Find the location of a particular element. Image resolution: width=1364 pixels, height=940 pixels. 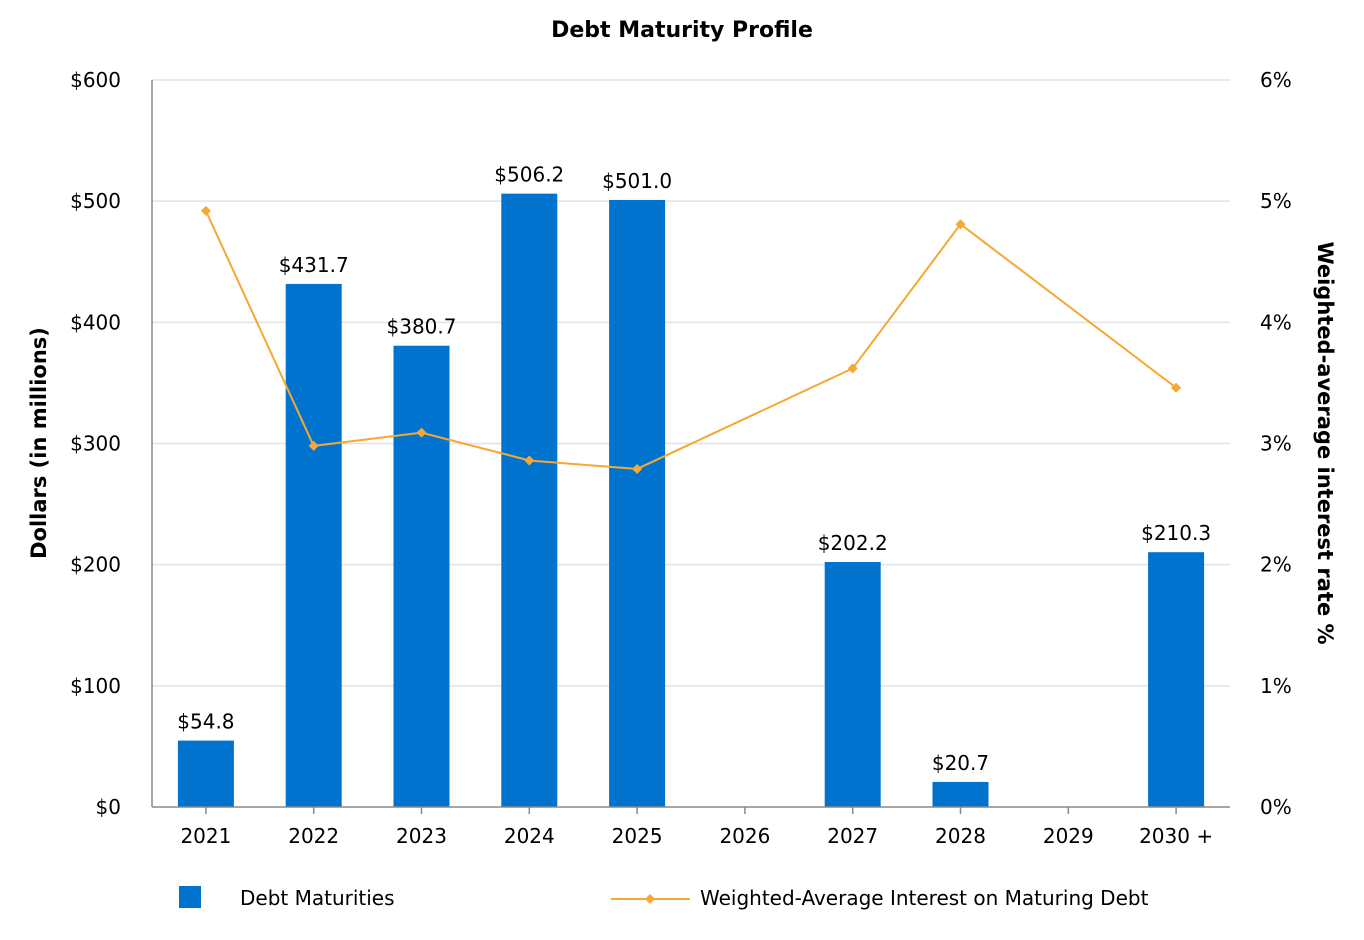

y-tick-label: $500 is located at coordinates (95, 201).